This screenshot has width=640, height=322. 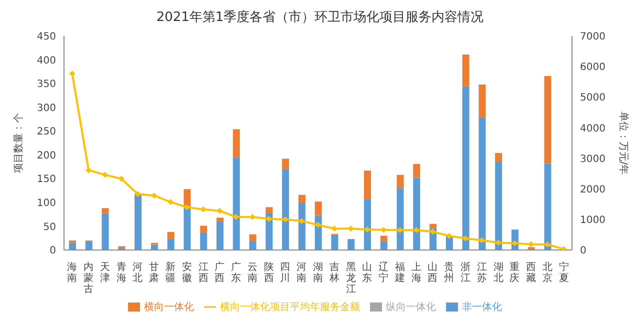 I want to click on chart-title: 2021年第1季度各省（市）环卫市场化项目服务内容情况, so click(x=320, y=18).